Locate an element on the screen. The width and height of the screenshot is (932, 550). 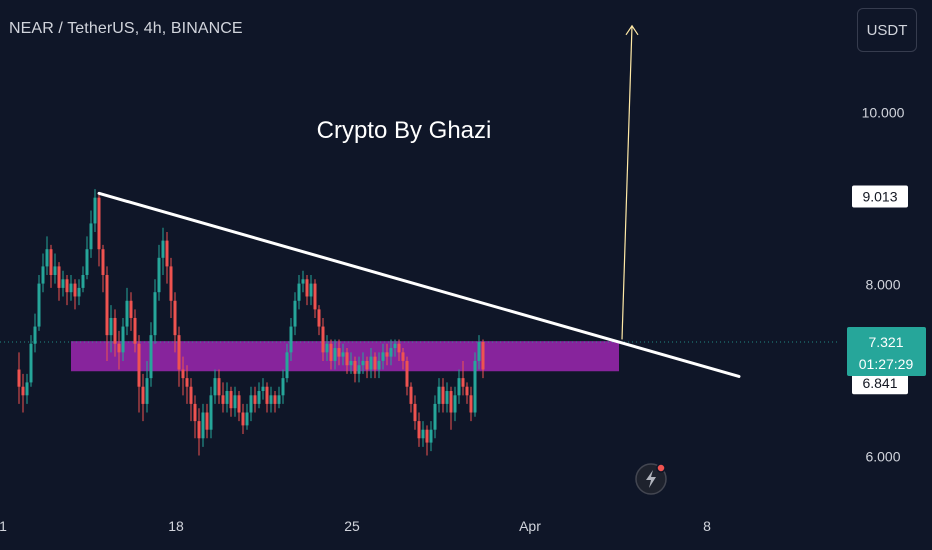
target-arrow-line is located at coordinates (627, 182).